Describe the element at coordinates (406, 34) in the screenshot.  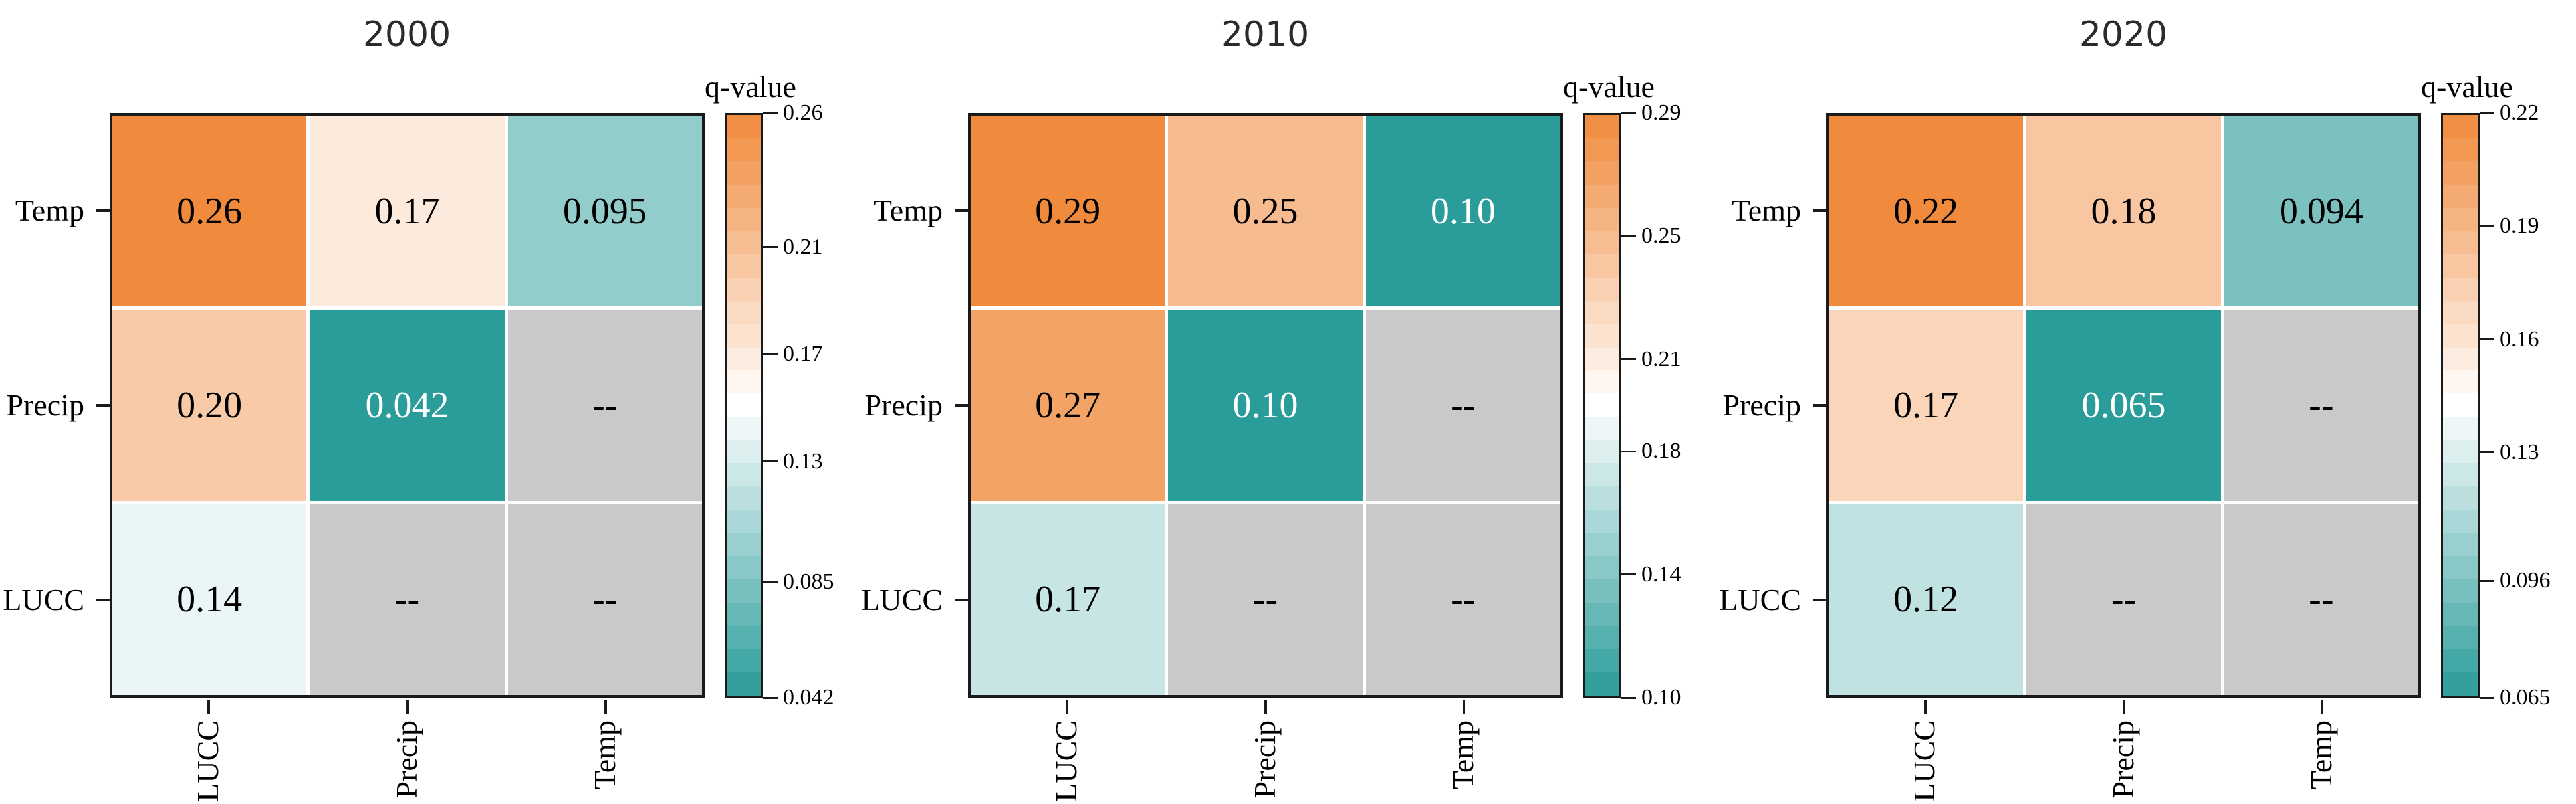
I see `panel-title: 2000` at that location.